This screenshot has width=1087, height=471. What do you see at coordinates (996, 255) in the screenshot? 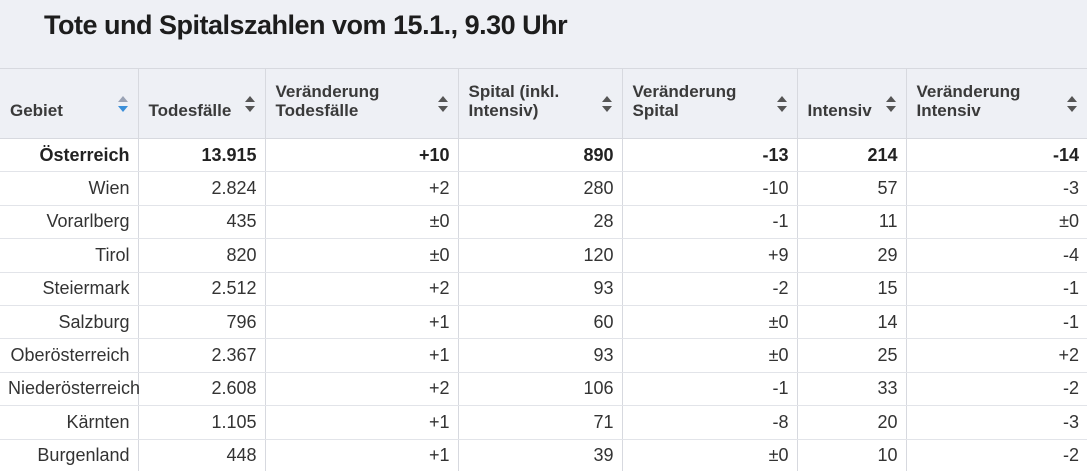
I see `table-cell: -4` at bounding box center [996, 255].